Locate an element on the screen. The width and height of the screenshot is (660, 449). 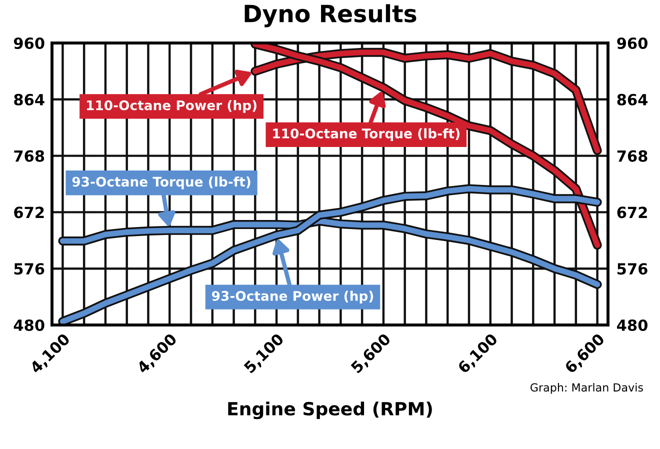
y-tick-label: 960 is located at coordinates (29, 43).